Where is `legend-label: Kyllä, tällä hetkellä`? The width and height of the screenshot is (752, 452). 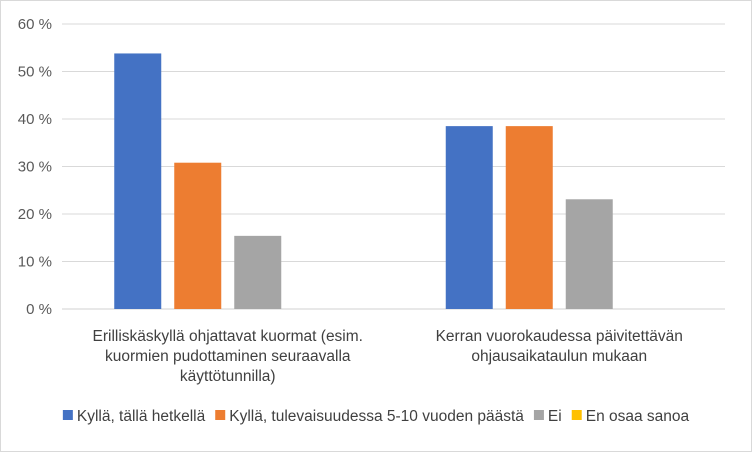
legend-label: Kyllä, tällä hetkellä is located at coordinates (141, 416).